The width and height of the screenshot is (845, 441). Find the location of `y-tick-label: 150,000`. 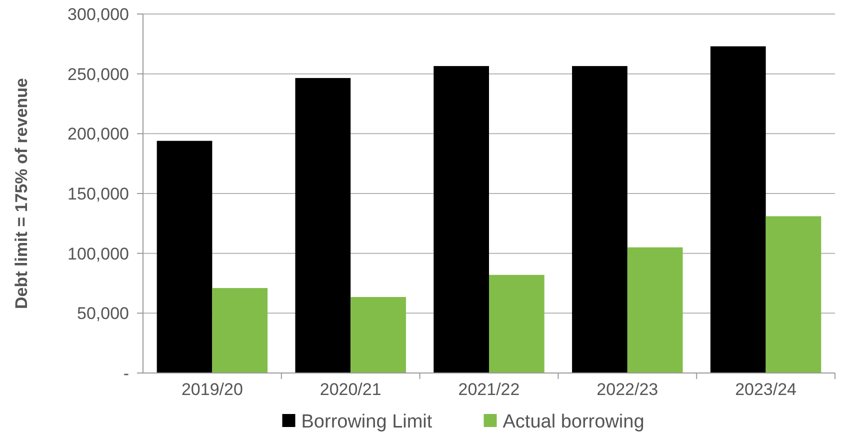

y-tick-label: 150,000 is located at coordinates (98, 194).